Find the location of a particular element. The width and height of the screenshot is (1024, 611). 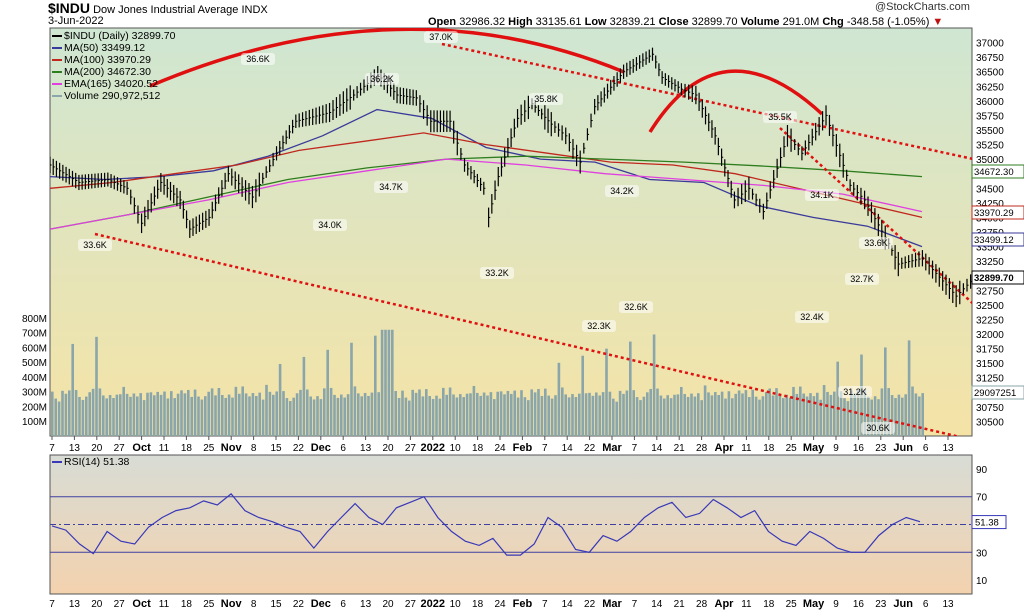

volume-tick-label: 800M is located at coordinates (34, 319).